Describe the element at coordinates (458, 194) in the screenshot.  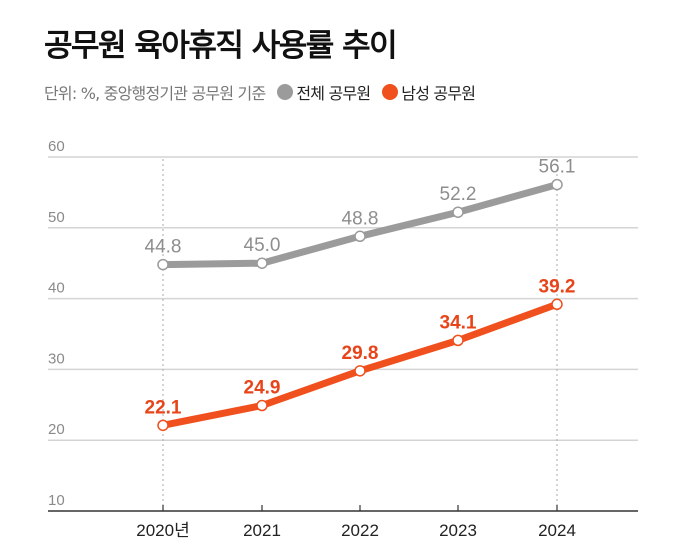
I see `data-label: 52.2` at that location.